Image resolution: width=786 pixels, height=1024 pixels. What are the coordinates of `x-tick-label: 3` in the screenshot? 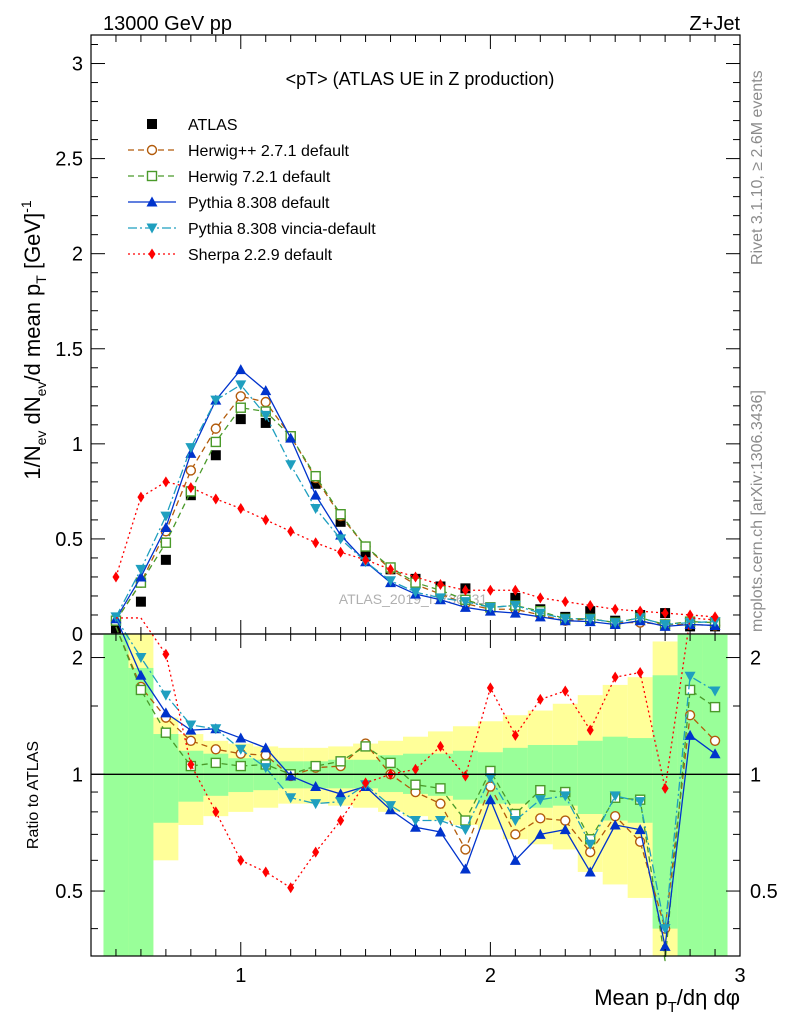 It's located at (739, 976).